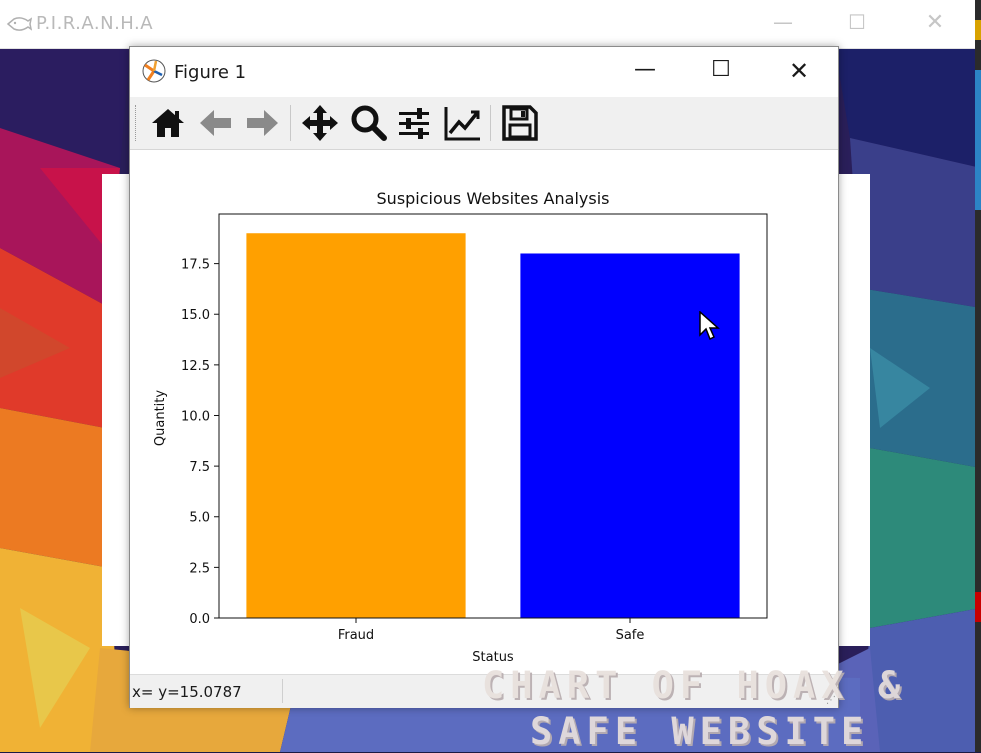 The height and width of the screenshot is (753, 981). I want to click on y-tick-label: 10.0, so click(195, 416).